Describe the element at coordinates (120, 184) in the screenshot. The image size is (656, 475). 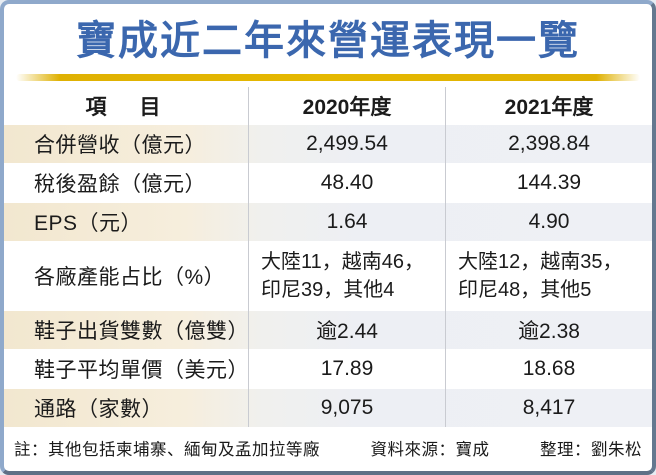
I see `row-label: 稅後盈餘（億元）` at that location.